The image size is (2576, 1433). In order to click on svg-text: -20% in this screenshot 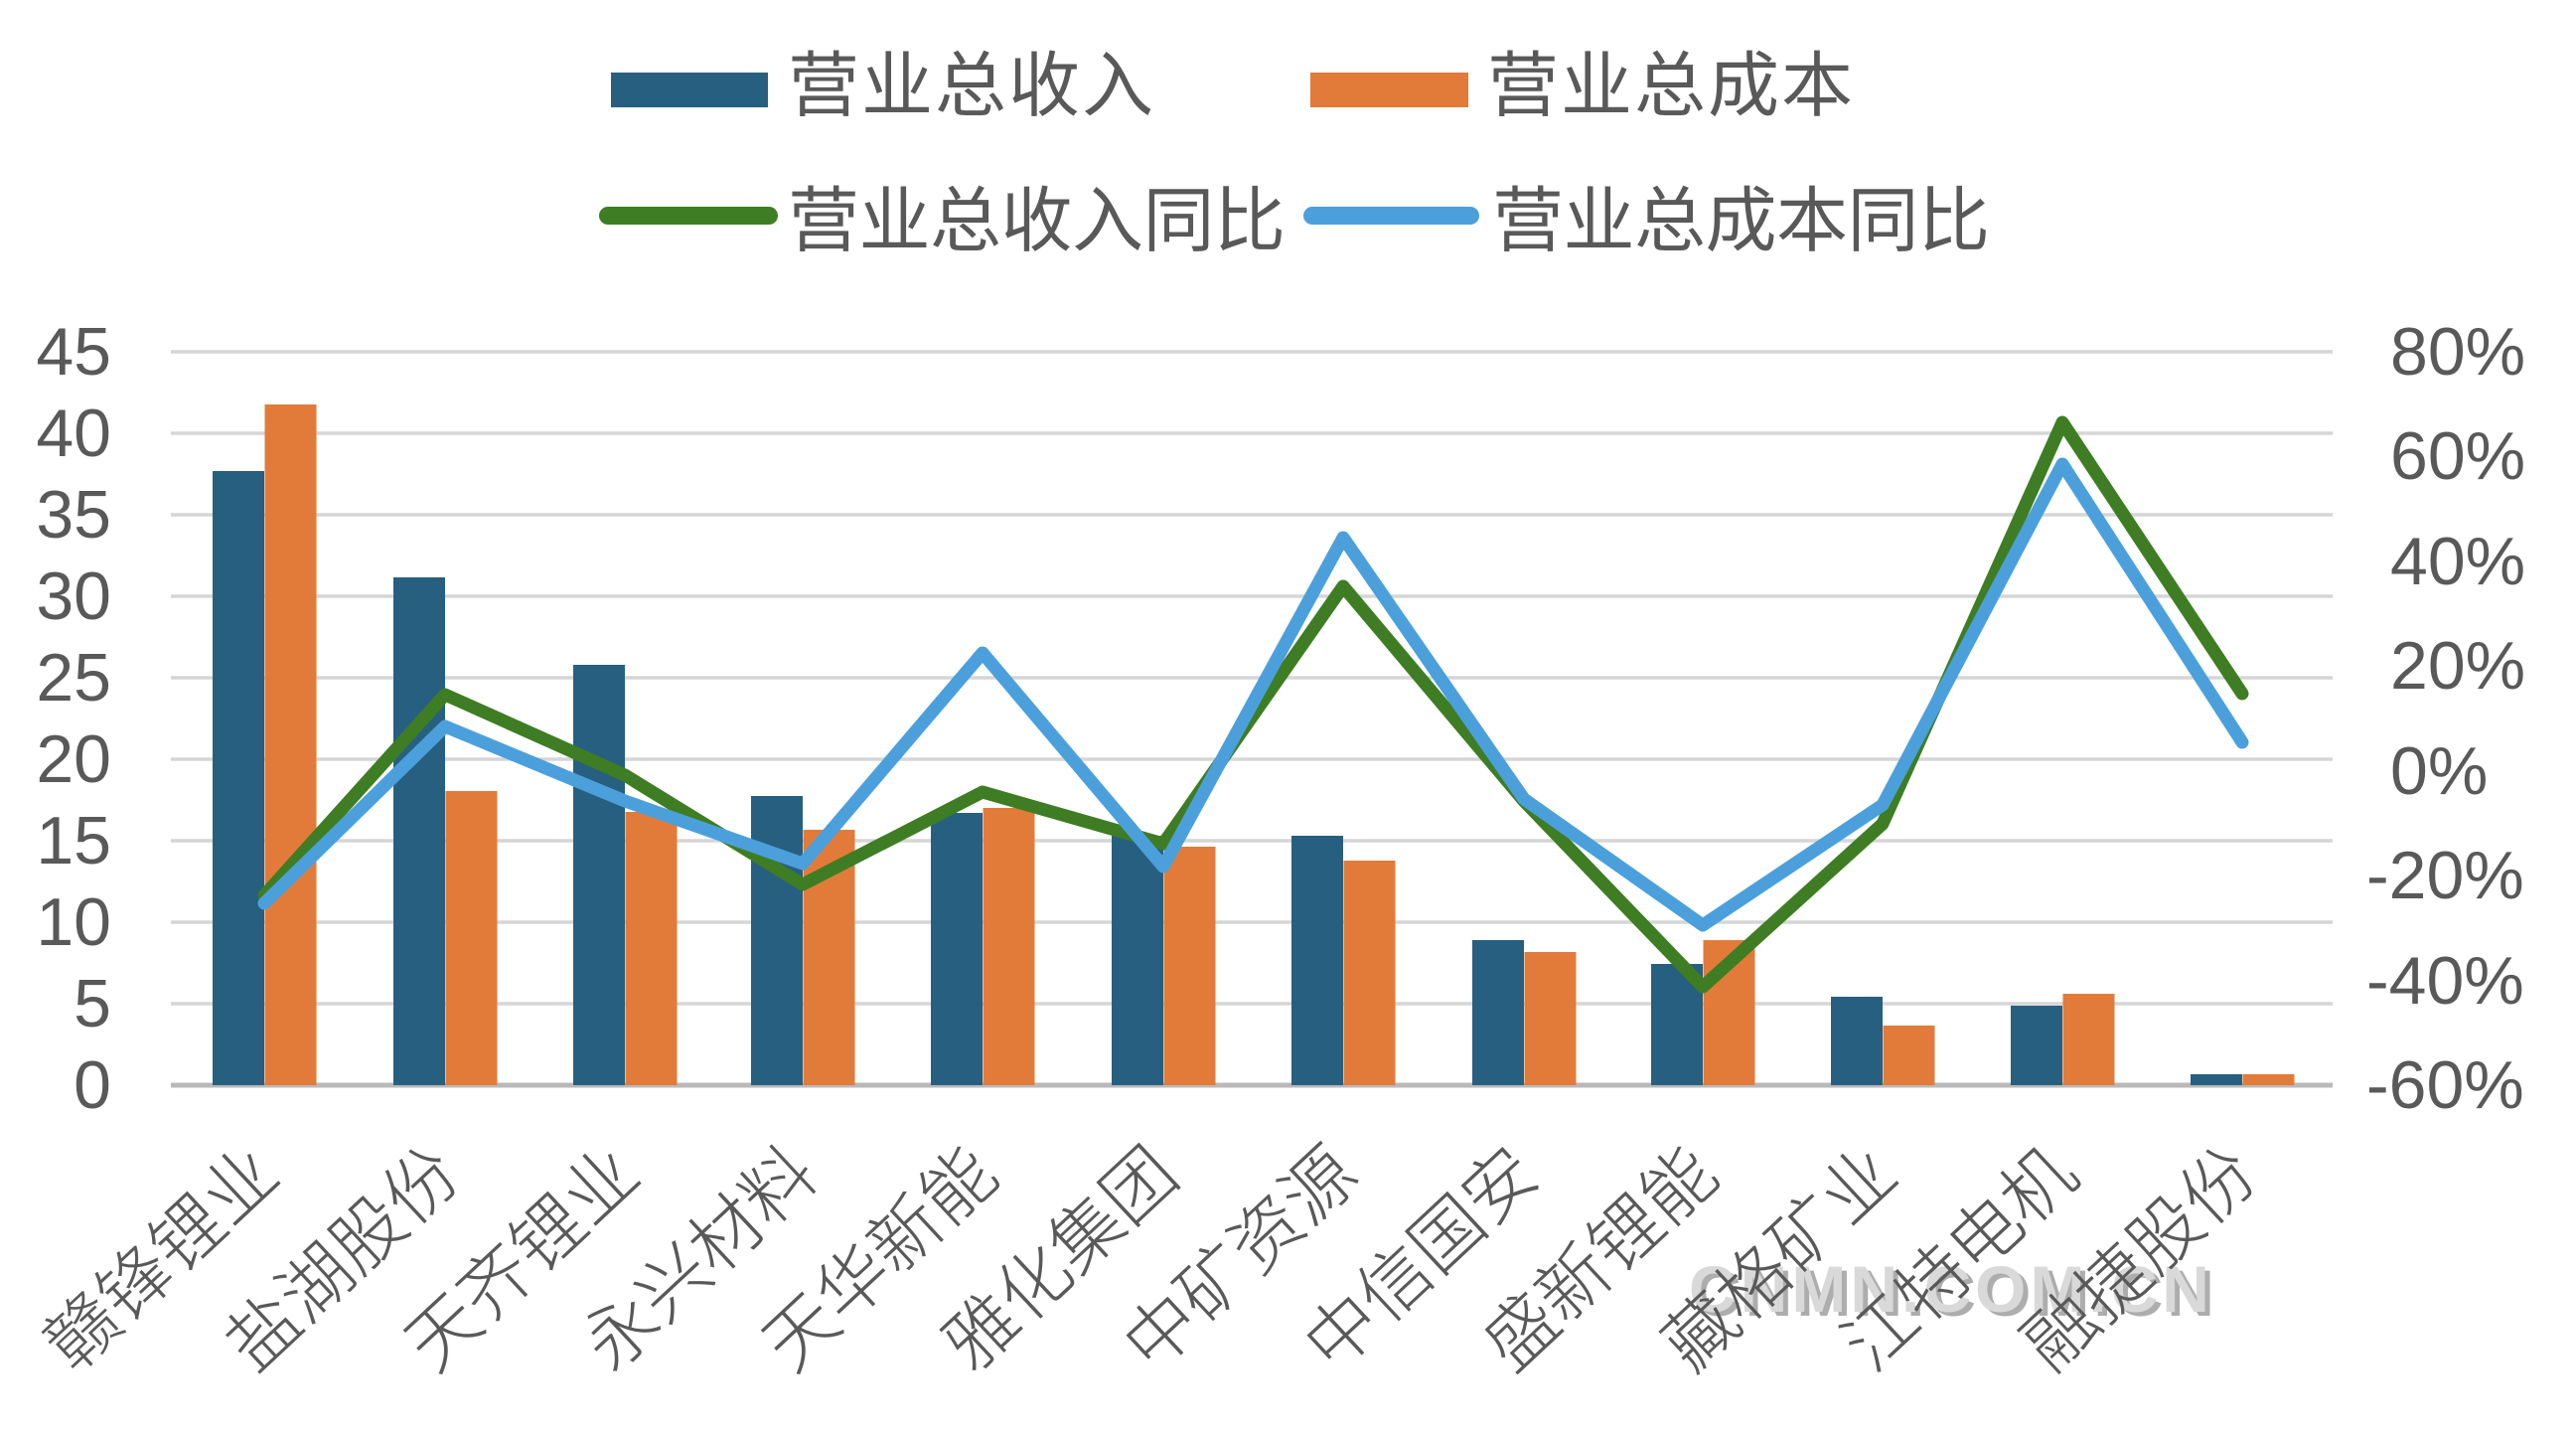, I will do `click(2445, 875)`.